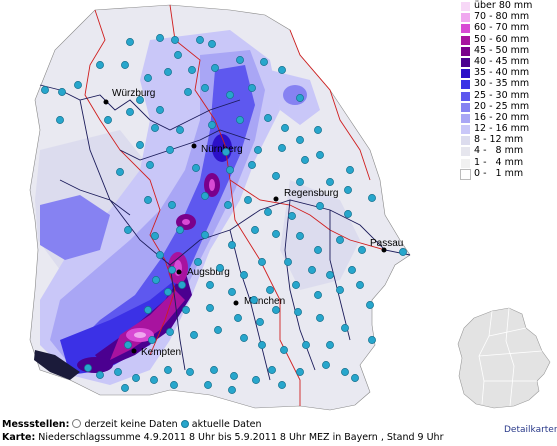 Image resolution: width=557 pixels, height=446 pixels. Describe the element at coordinates (504, 358) in the screenshot. I see `locator-map` at that location.